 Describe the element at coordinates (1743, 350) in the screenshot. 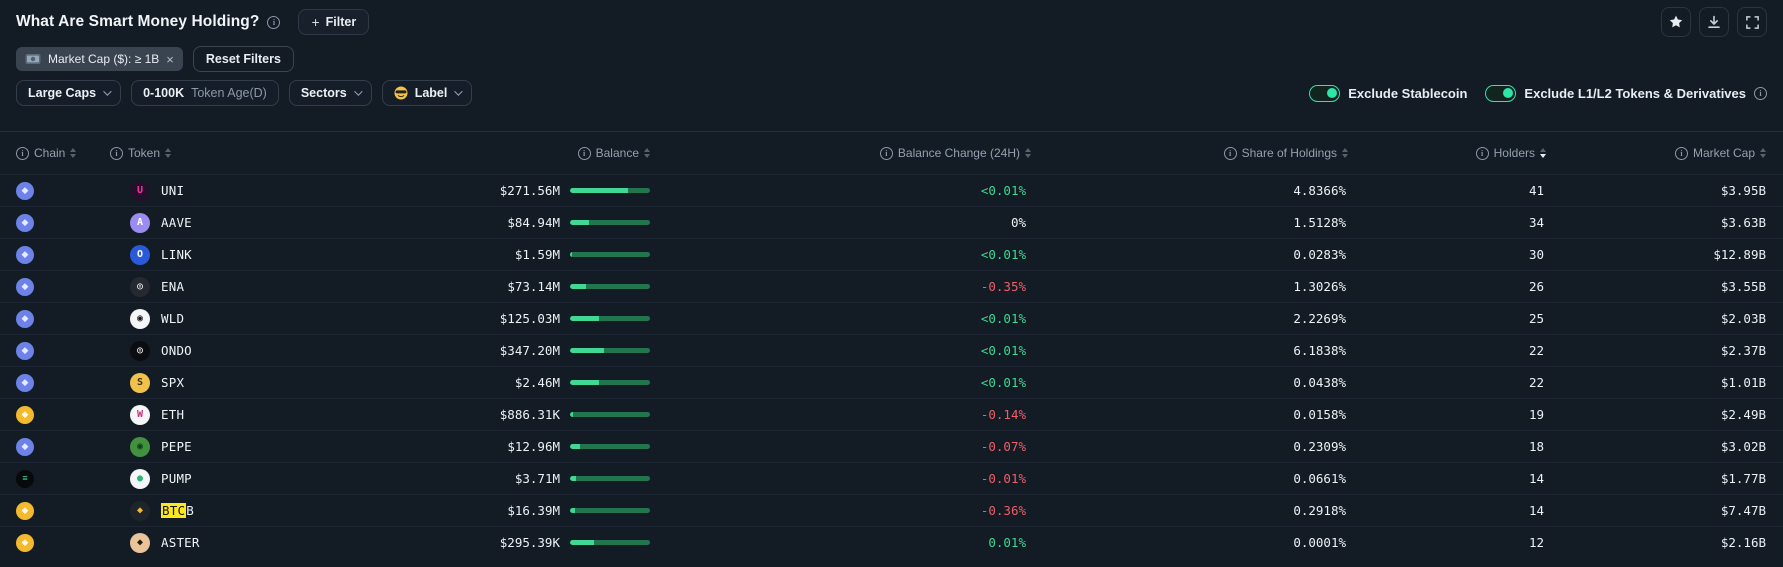

I see `market-cap: $2.37B` at that location.